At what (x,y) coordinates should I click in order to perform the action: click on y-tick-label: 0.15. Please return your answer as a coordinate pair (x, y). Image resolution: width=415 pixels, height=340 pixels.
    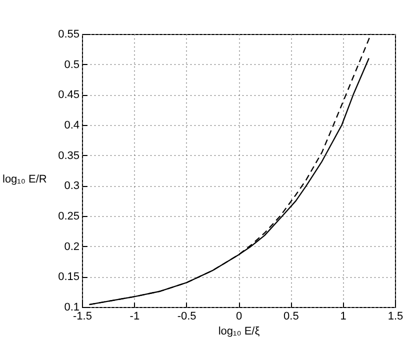
    Looking at the image, I should click on (69, 277).